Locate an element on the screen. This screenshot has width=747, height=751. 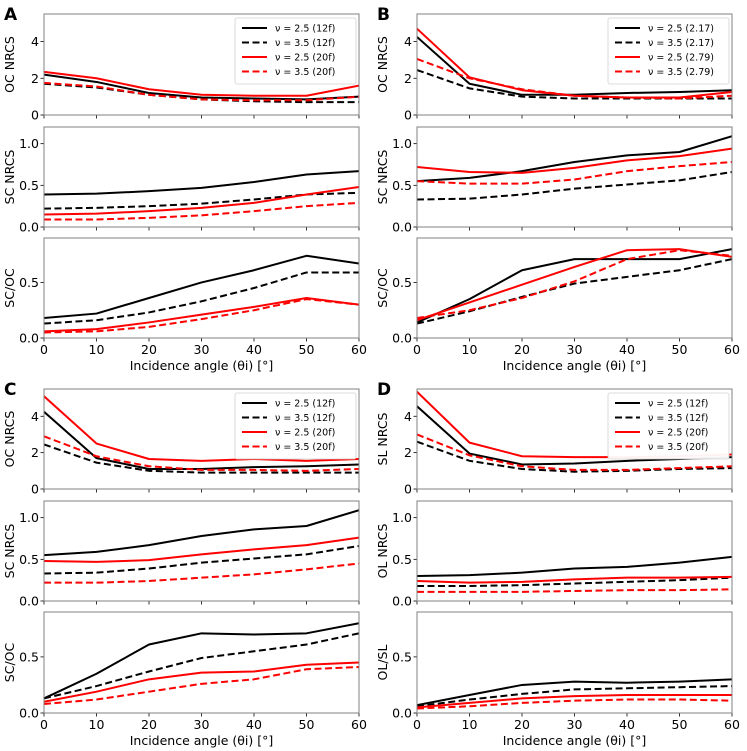
panel-letter: A is located at coordinates (11, 15).